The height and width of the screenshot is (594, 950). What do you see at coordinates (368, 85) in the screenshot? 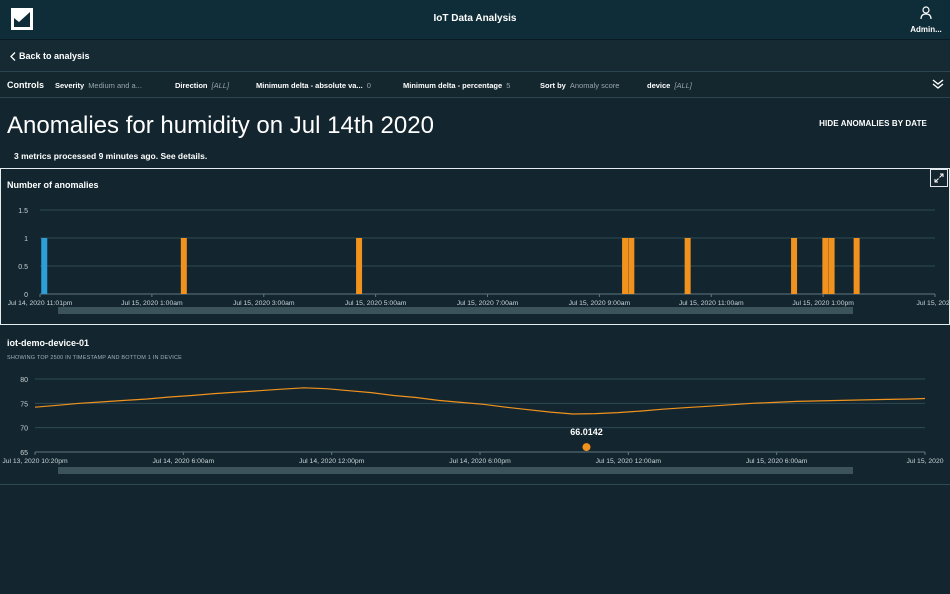
I see `control-value: 0` at bounding box center [368, 85].